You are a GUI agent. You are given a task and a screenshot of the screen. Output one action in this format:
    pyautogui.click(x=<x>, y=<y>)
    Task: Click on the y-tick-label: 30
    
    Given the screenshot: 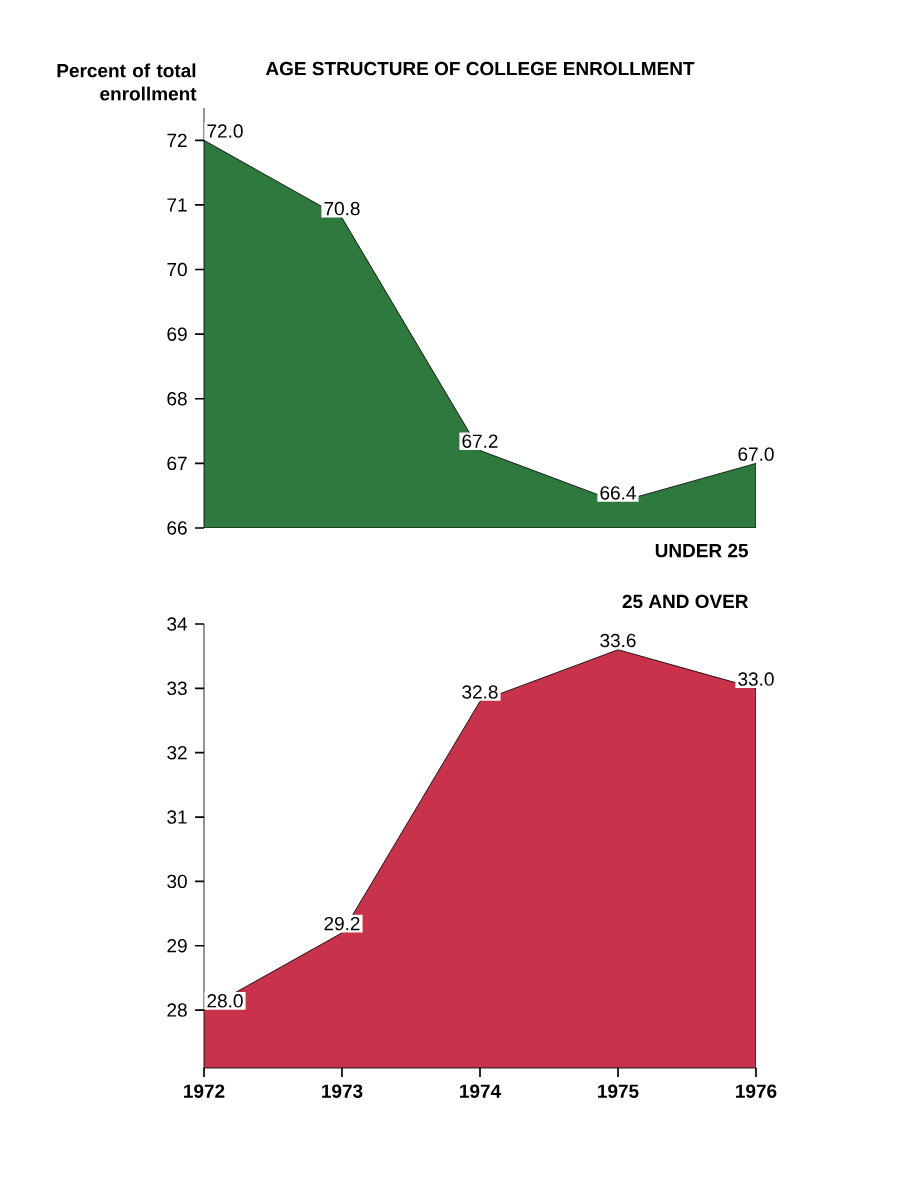 What is the action you would take?
    pyautogui.click(x=177, y=881)
    